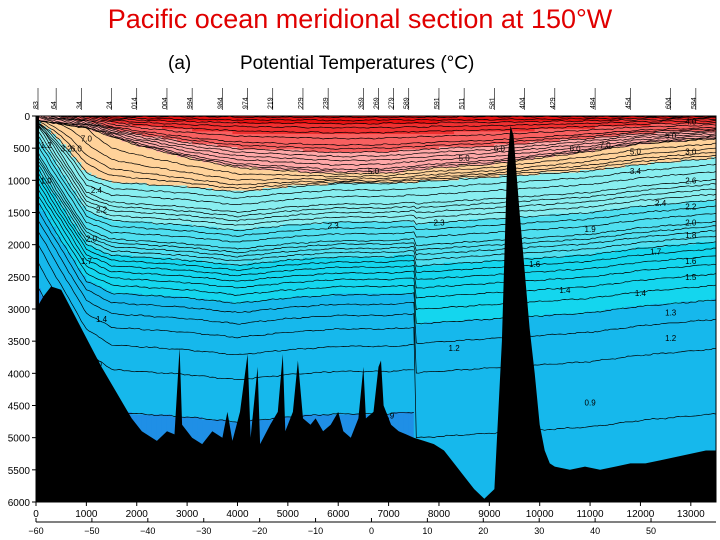 This screenshot has height=540, width=720. I want to click on contour-label: 0.9, so click(389, 415).